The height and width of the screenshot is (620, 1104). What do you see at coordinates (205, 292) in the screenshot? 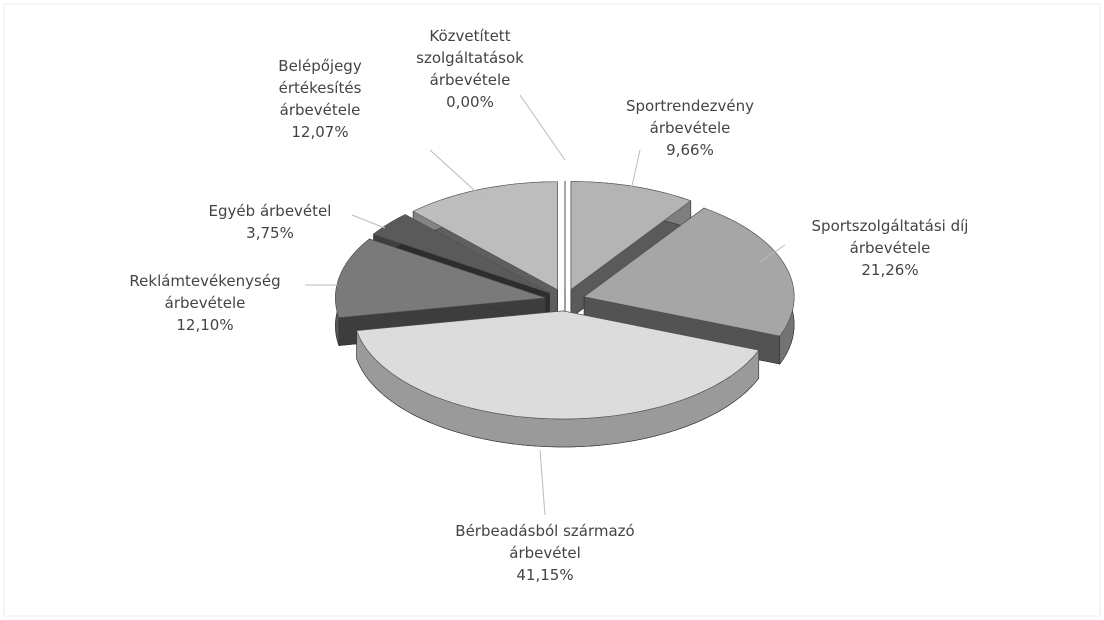
I see `category-label: Reklámtevékenység árbevétele` at bounding box center [205, 292].